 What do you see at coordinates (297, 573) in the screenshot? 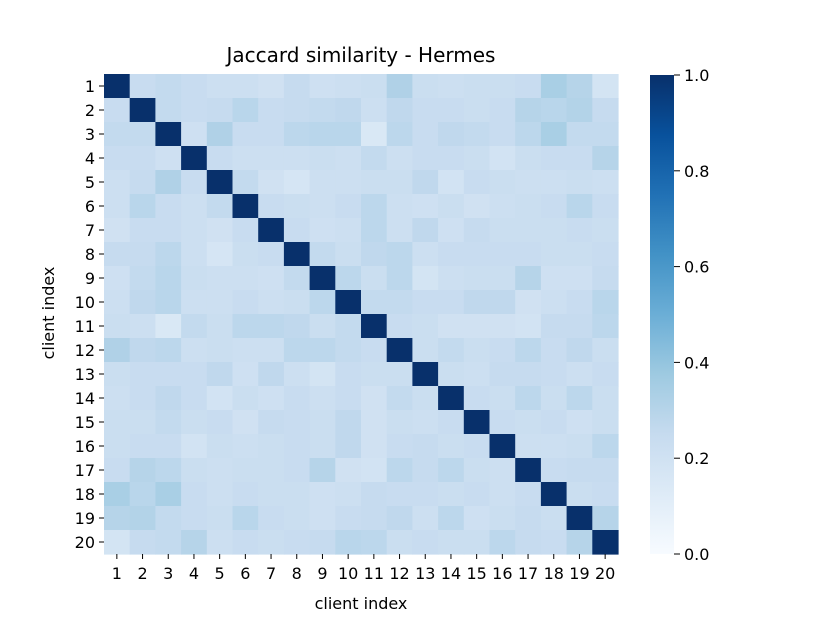
I see `x-tick-label: 8` at bounding box center [297, 573].